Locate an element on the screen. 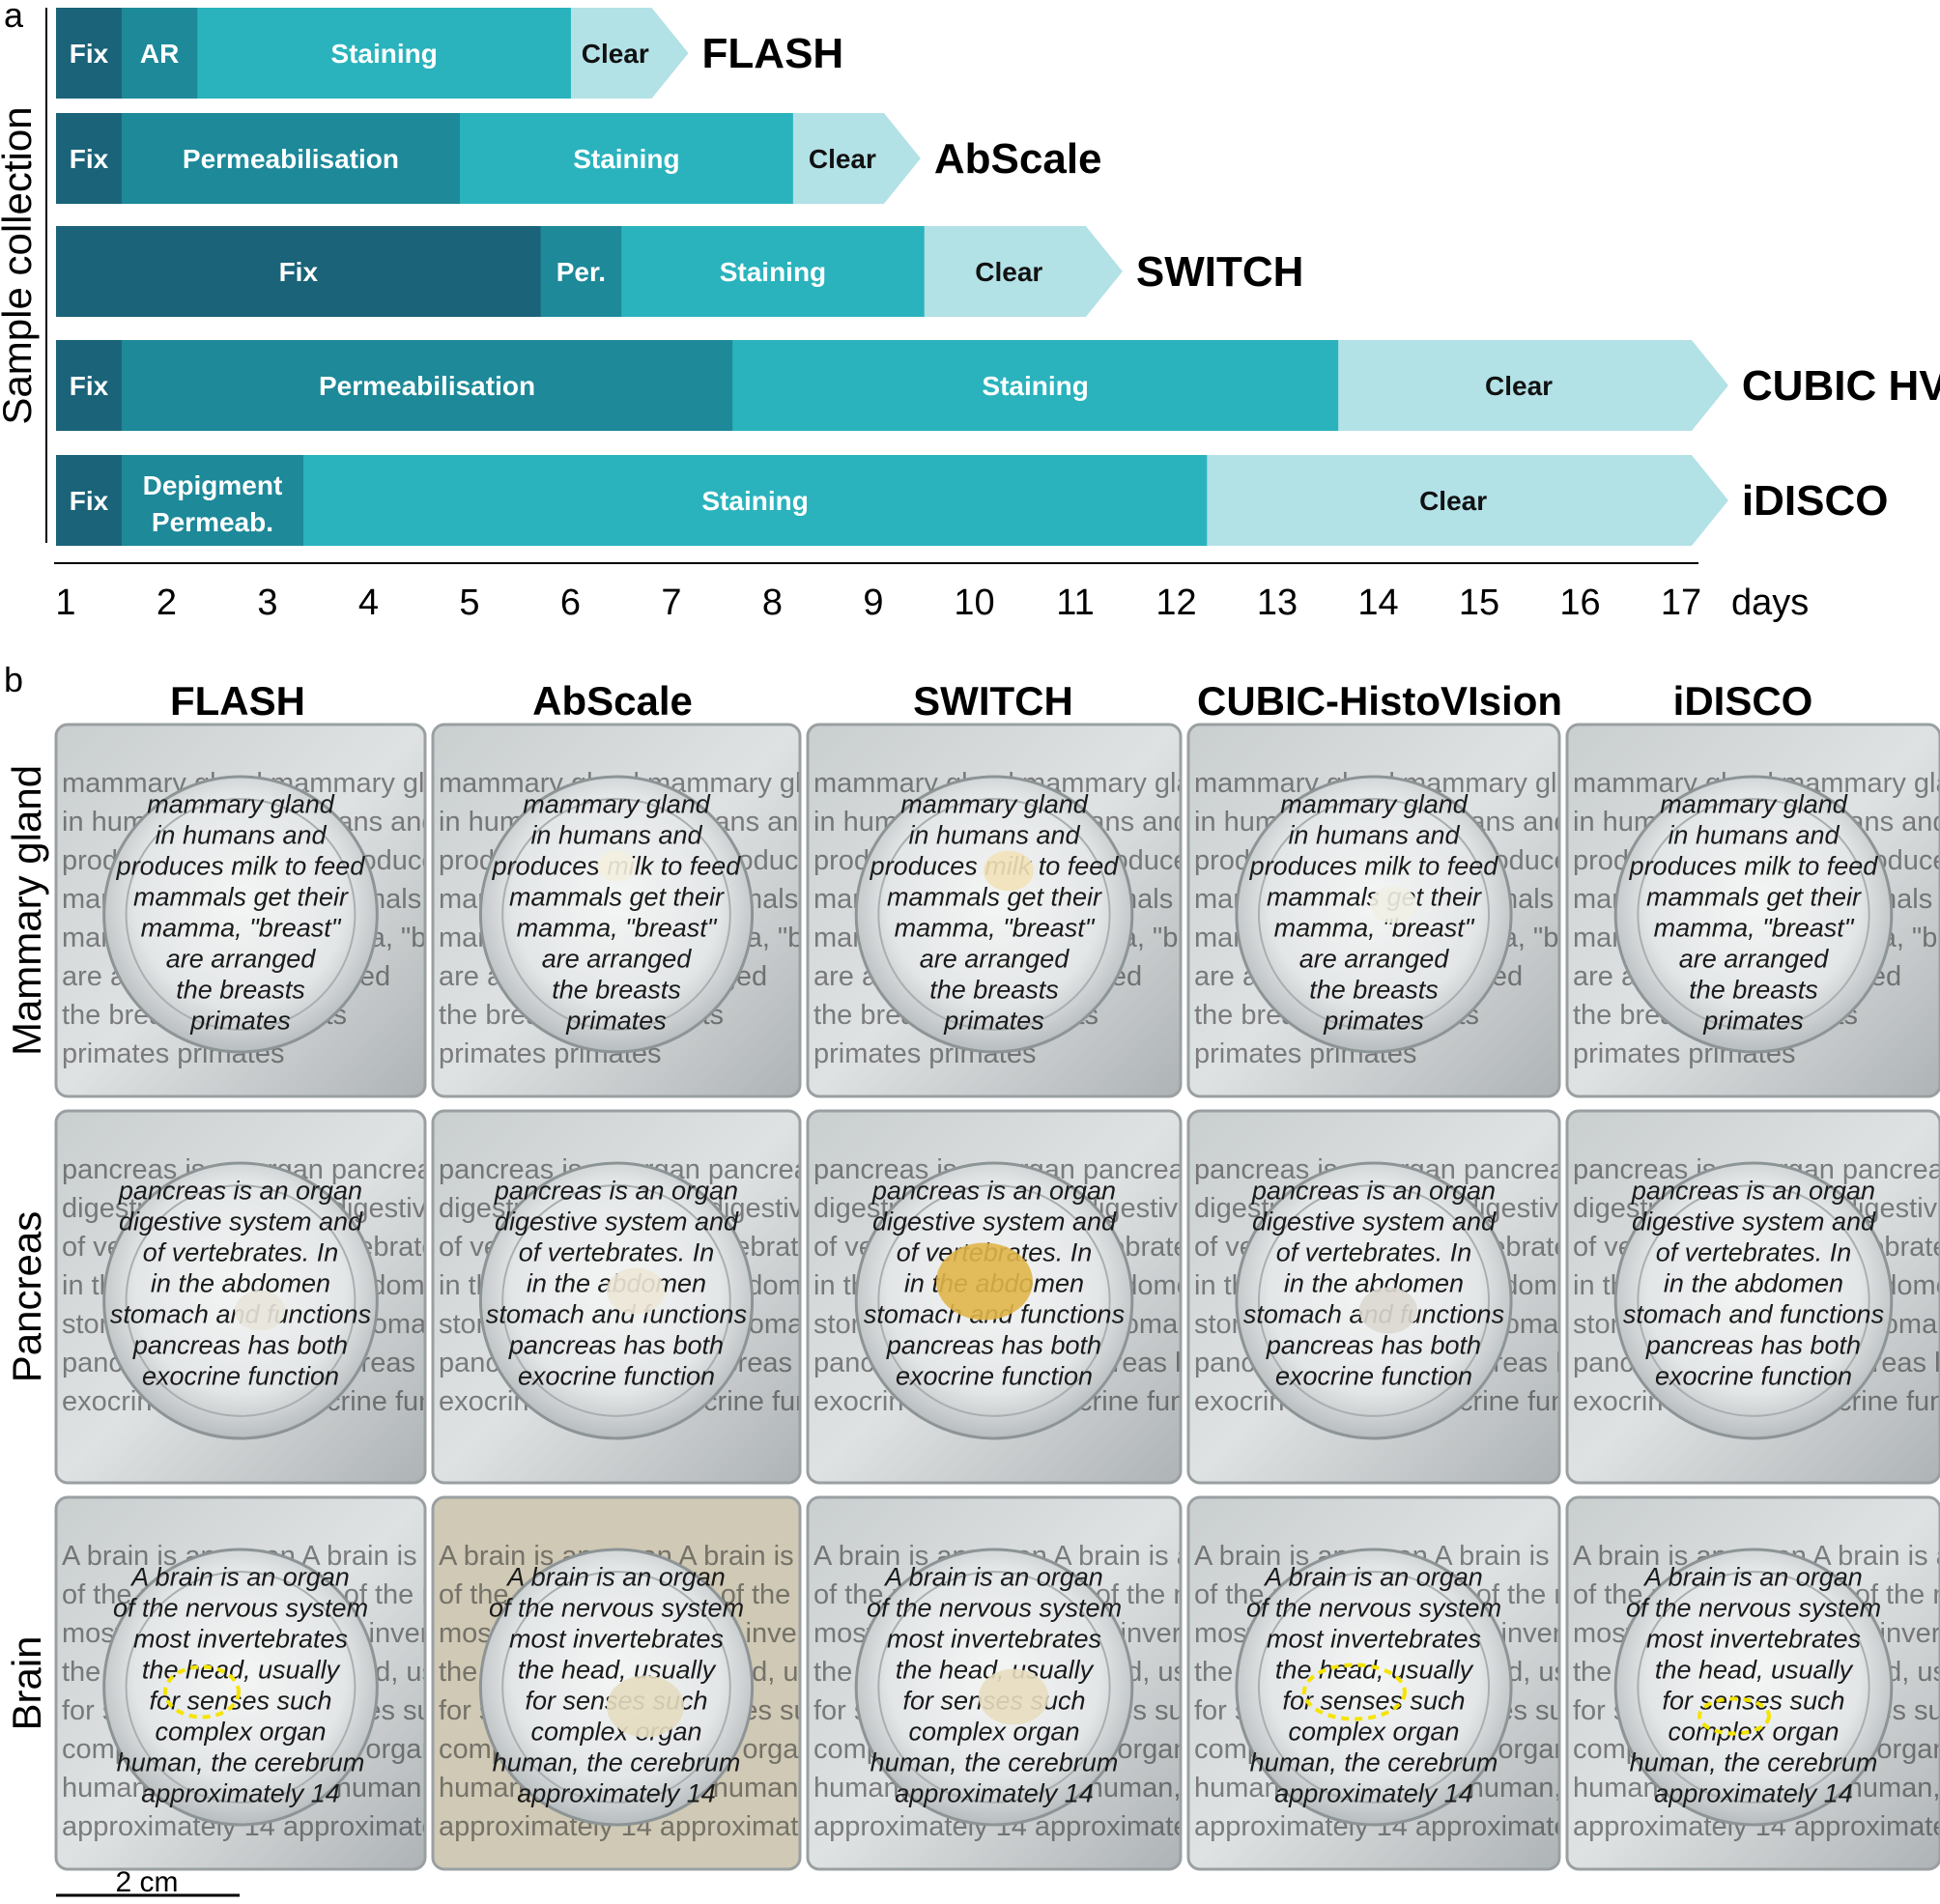 The height and width of the screenshot is (1904, 1940). head-outline is located at coordinates (1354, 1691).